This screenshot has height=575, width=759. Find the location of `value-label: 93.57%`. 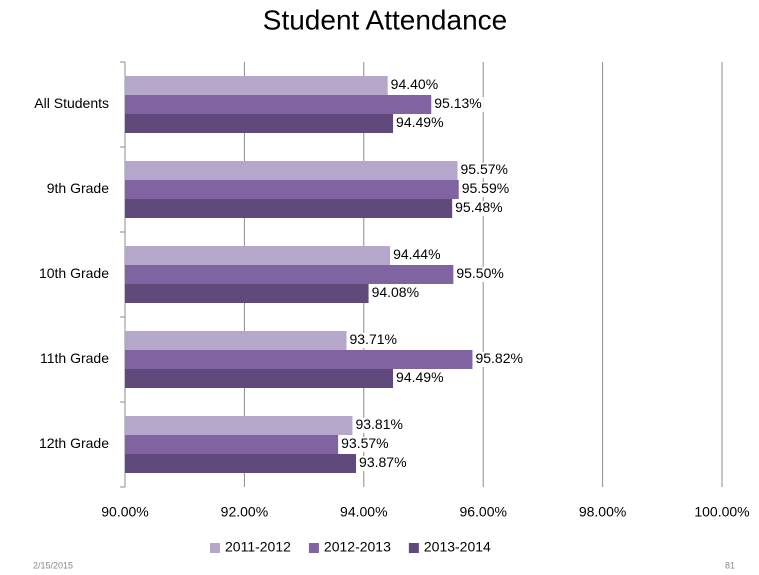

value-label: 93.57% is located at coordinates (364, 443).